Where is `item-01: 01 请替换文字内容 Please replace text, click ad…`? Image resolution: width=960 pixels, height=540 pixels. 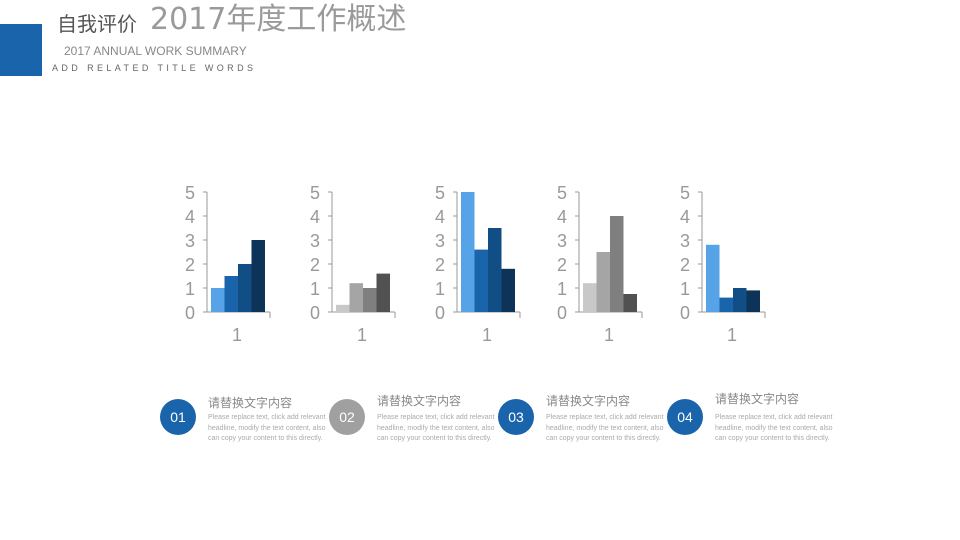 item-01: 01 请替换文字内容 Please replace text, click ad… is located at coordinates (245, 427).